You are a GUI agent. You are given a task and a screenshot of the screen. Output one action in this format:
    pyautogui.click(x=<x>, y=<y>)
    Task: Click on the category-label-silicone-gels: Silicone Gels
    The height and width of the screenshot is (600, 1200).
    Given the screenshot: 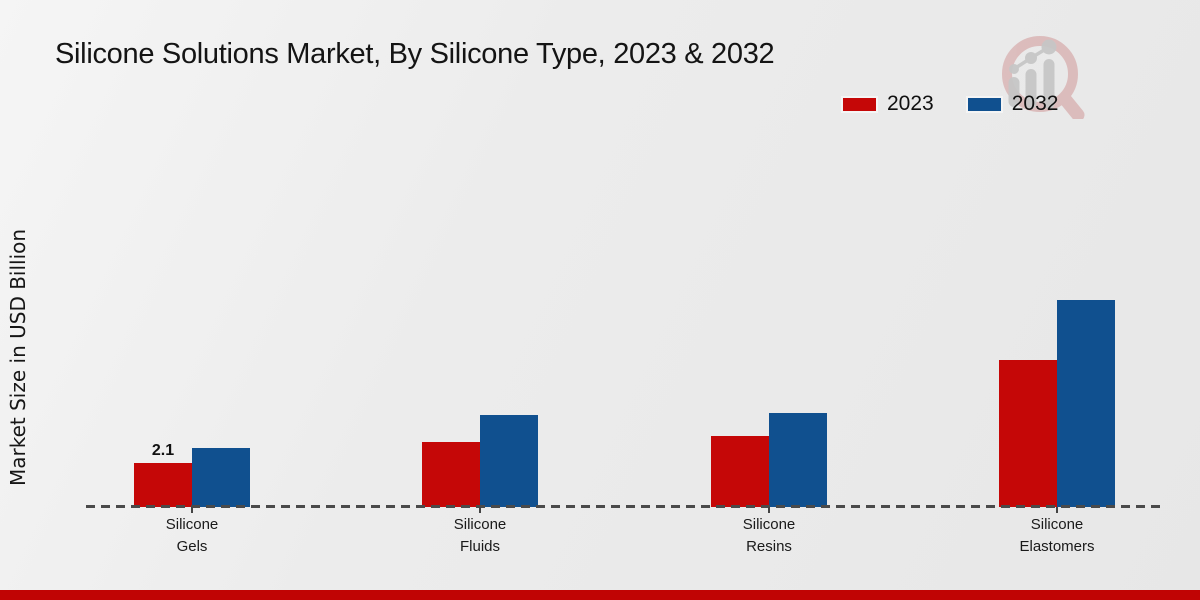 What is the action you would take?
    pyautogui.click(x=192, y=535)
    